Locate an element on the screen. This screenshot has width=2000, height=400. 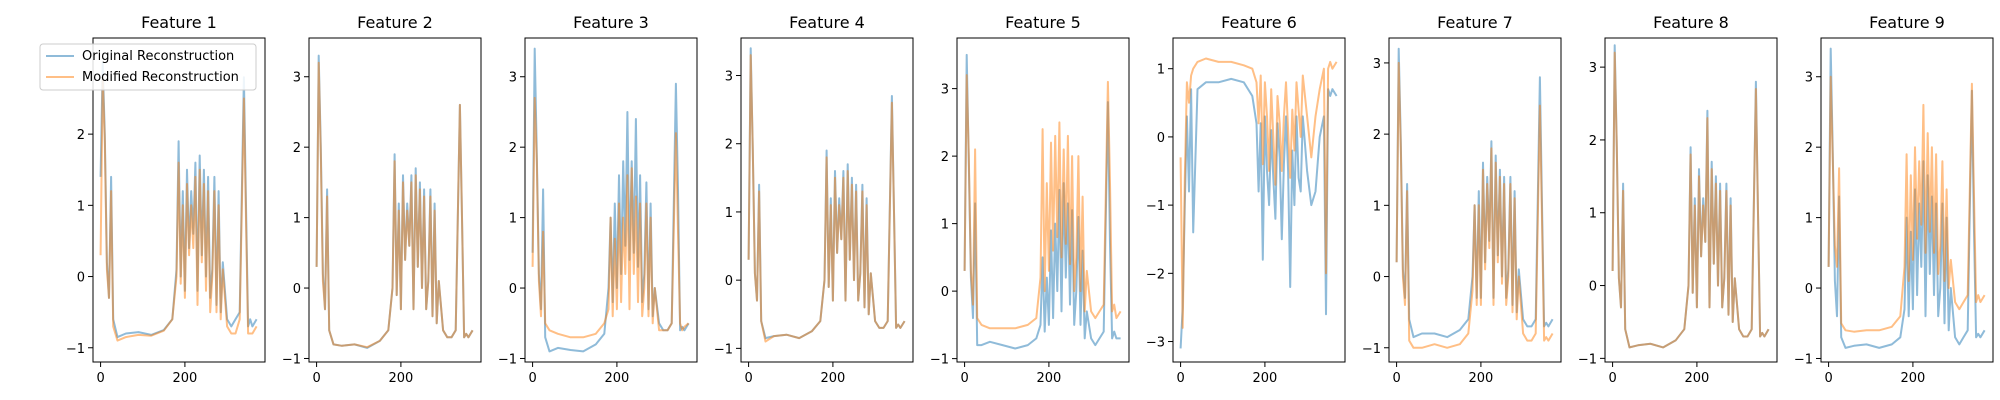
subplot-title: Feature 7 is located at coordinates (1475, 22).